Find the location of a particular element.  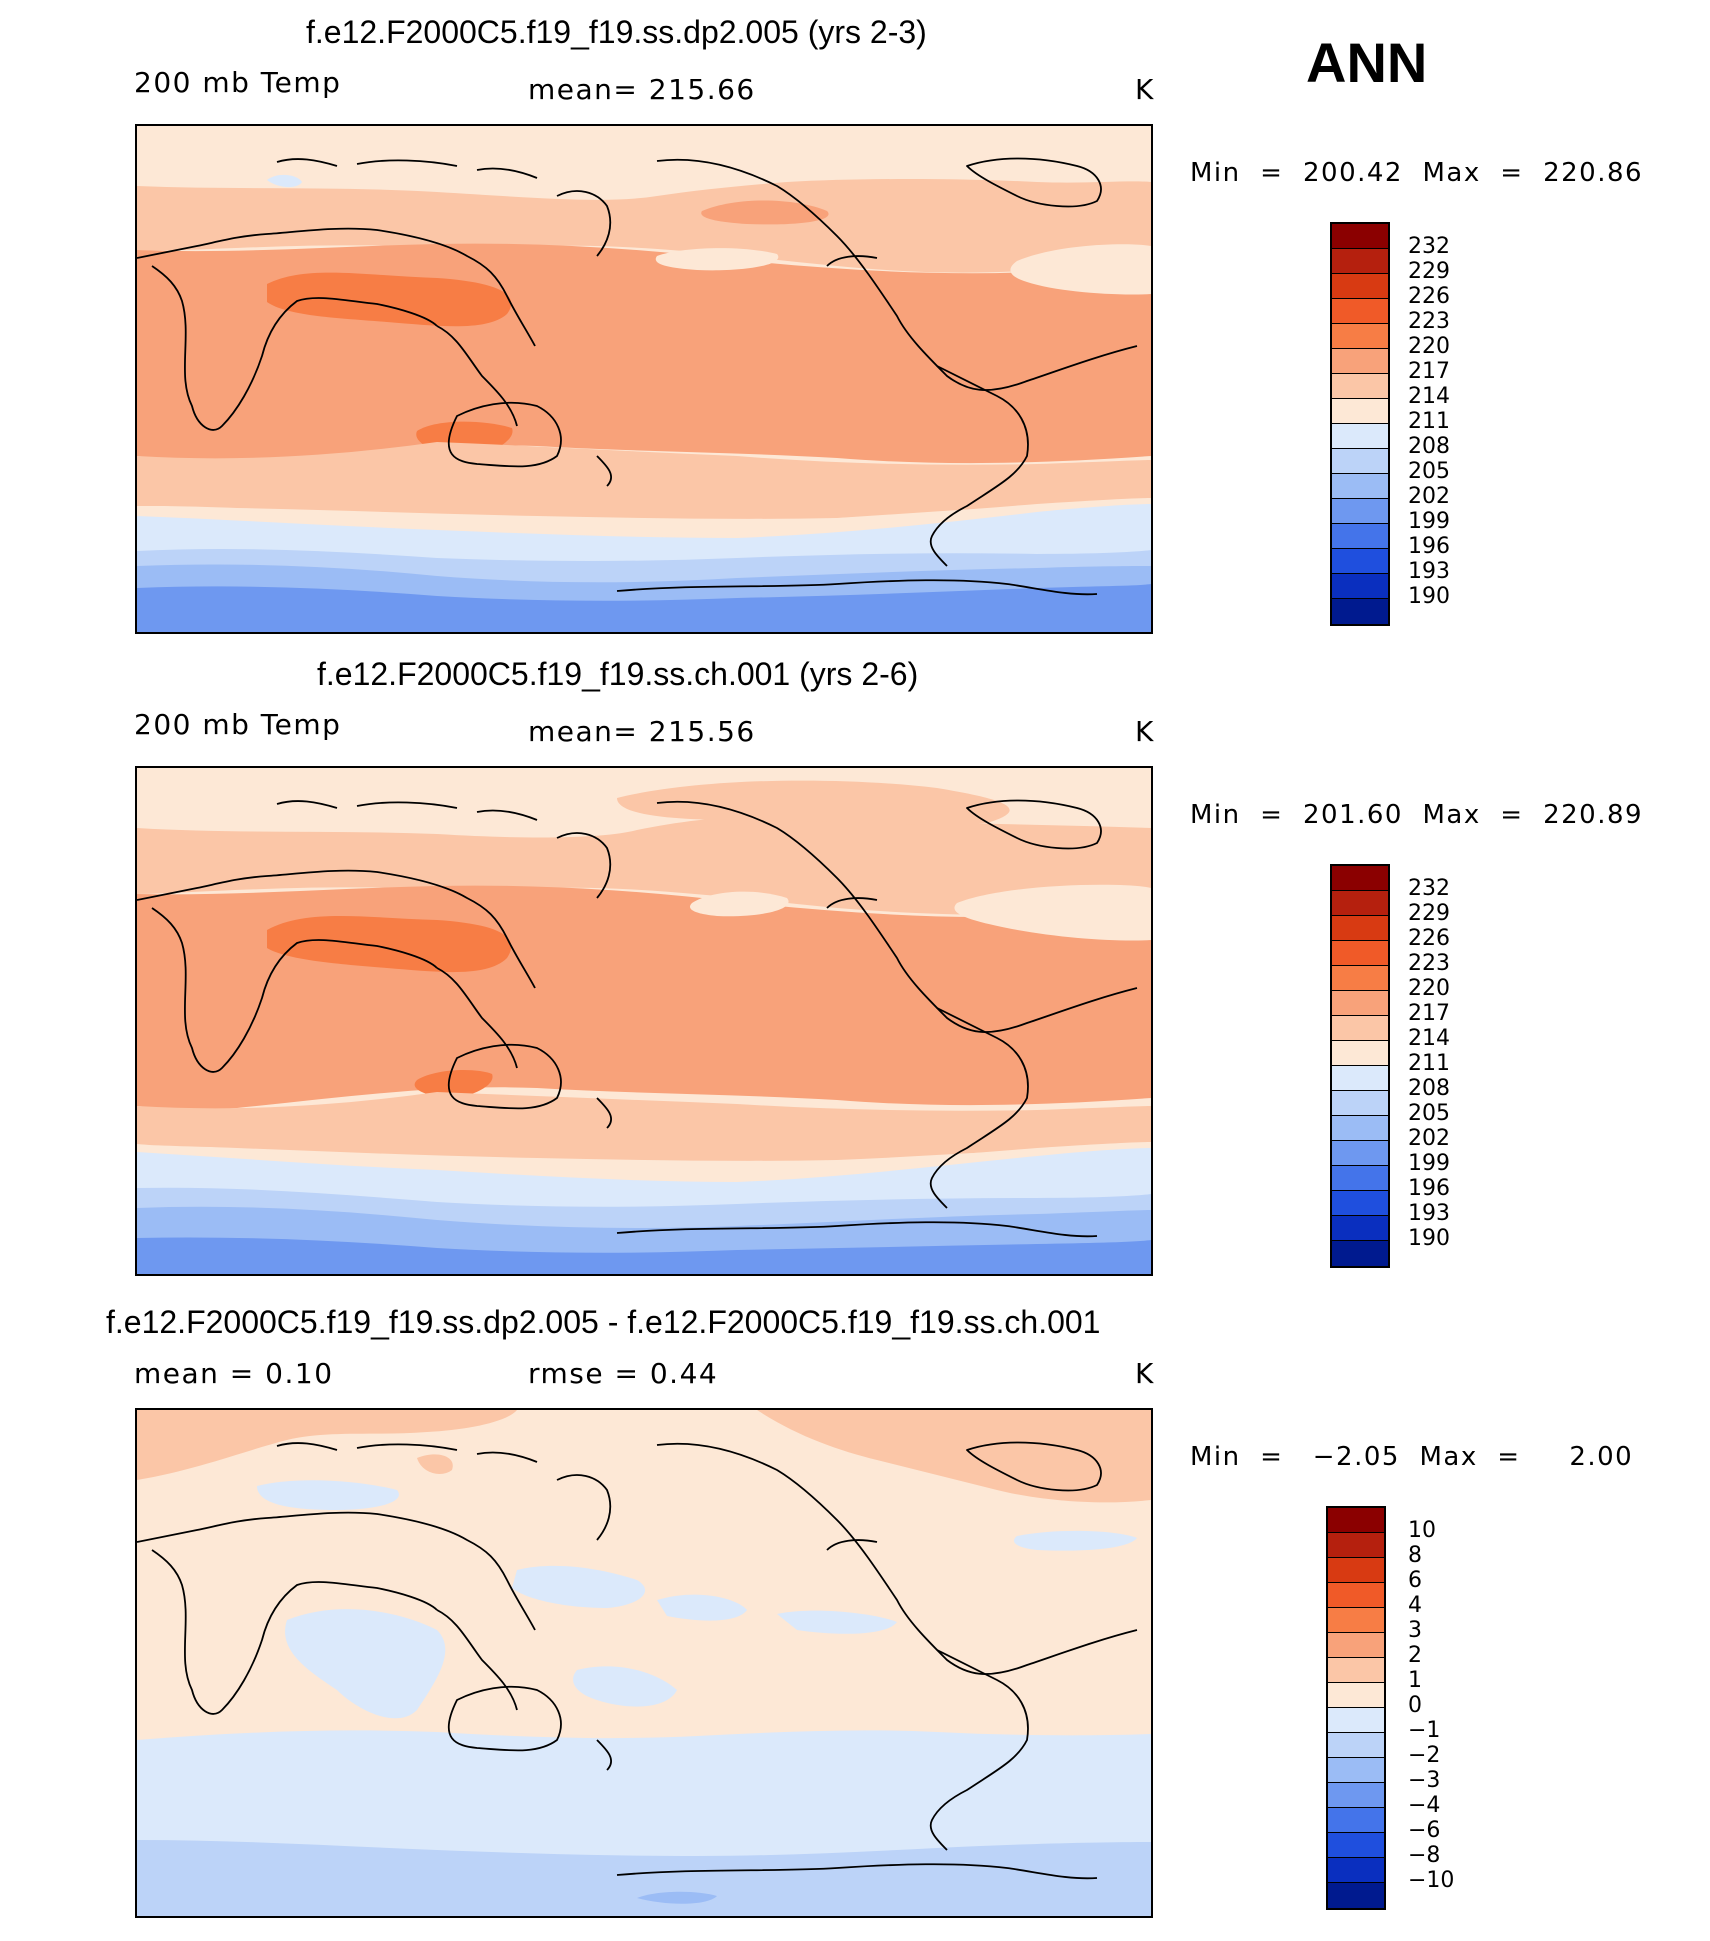

panel-3-colorbar-tick-label: 10 is located at coordinates (1422, 1530).